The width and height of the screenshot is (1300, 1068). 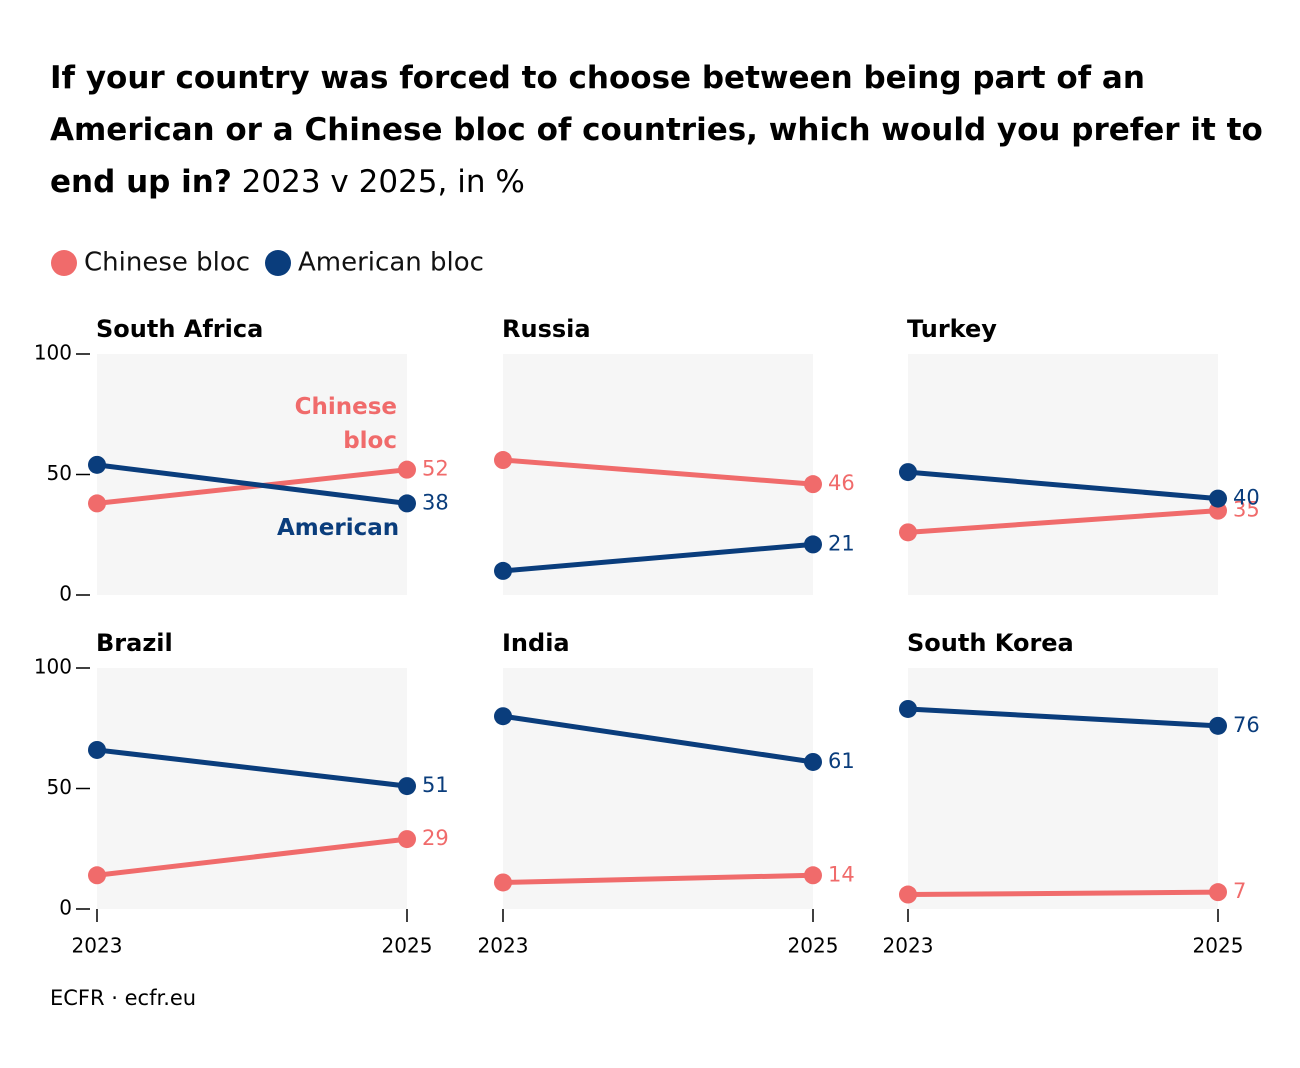 I want to click on annotation: Chinese bloc, so click(x=345, y=424).